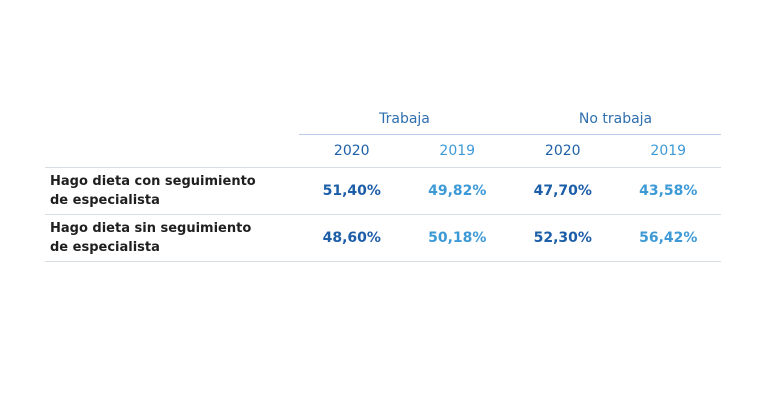  Describe the element at coordinates (668, 238) in the screenshot. I see `table-cell: 56,42%` at that location.